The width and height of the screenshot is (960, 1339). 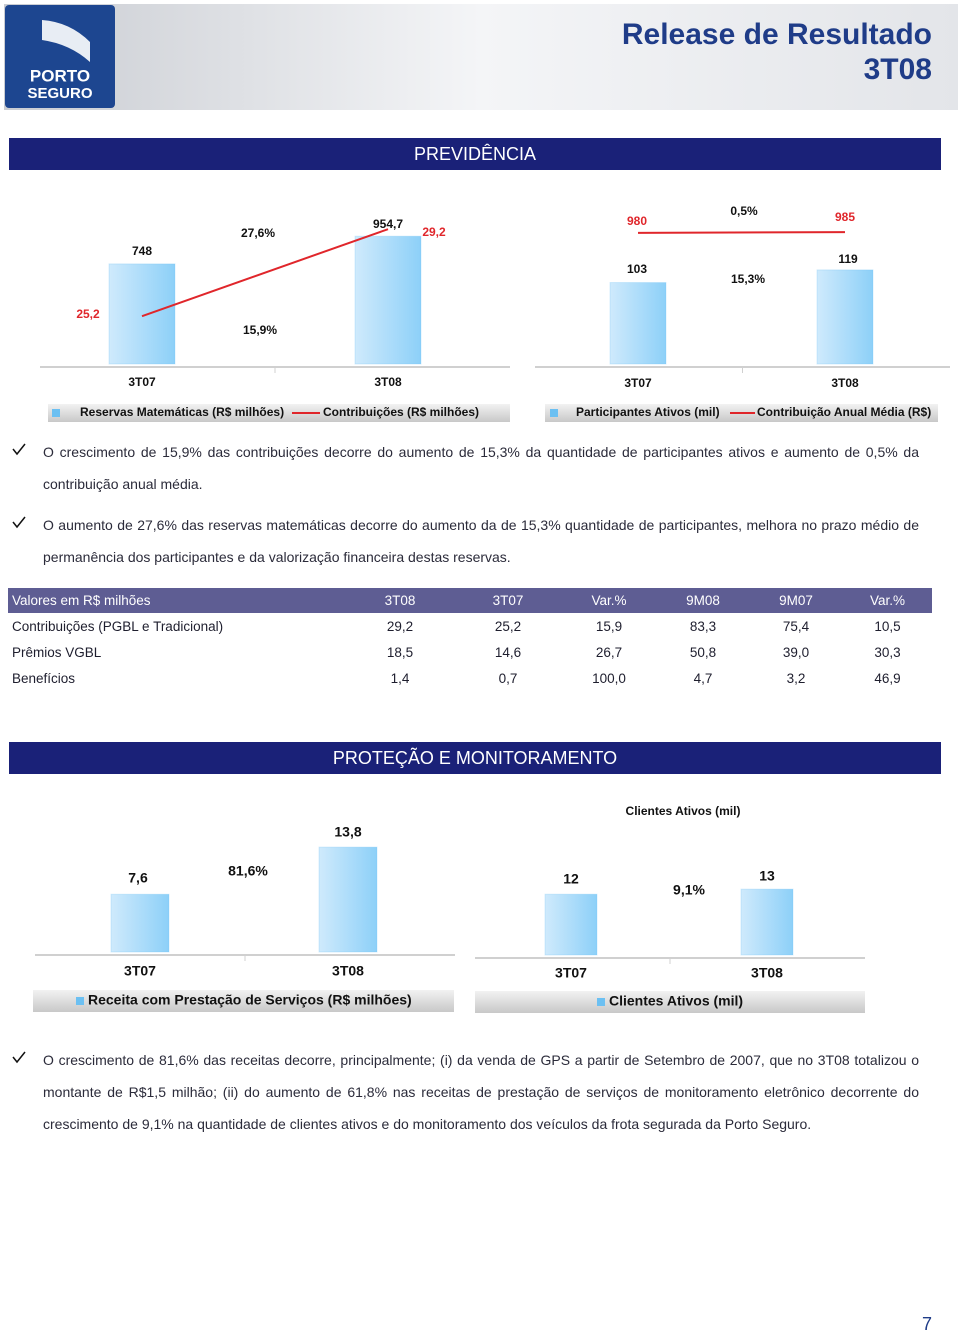 I want to click on section-band: PROTEÇÃO E MONITORAMENTO, so click(x=475, y=758).